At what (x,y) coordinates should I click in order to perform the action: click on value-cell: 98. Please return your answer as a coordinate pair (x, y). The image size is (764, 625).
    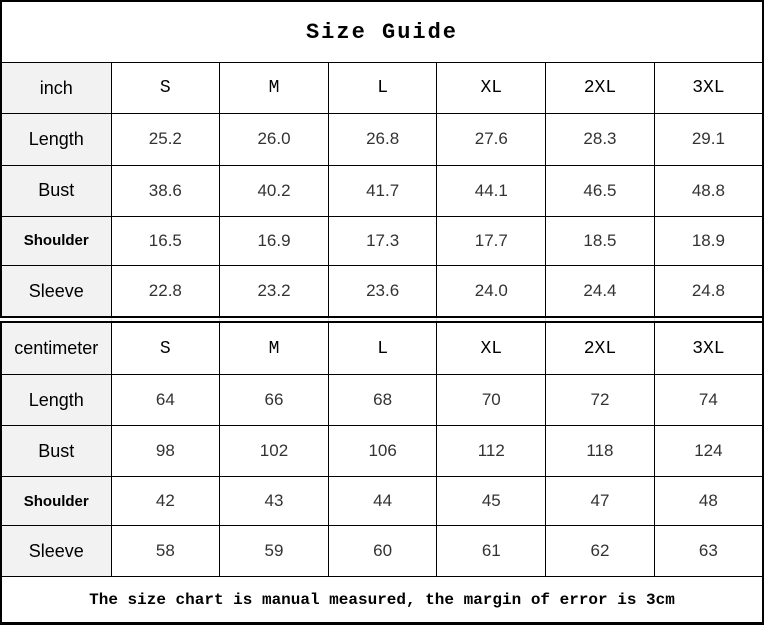
    Looking at the image, I should click on (165, 451).